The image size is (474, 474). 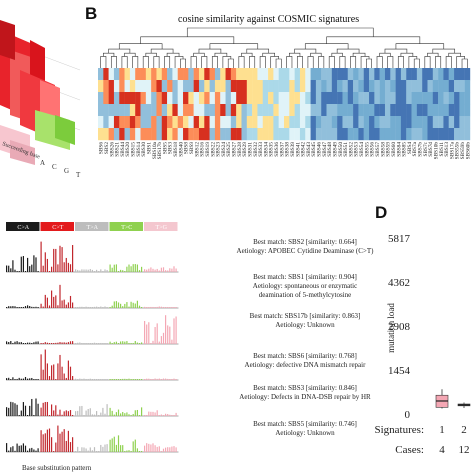 What do you see at coordinates (394, 149) in the screenshot?
I see `heatmap-column-label: SBS60` at bounding box center [394, 149].